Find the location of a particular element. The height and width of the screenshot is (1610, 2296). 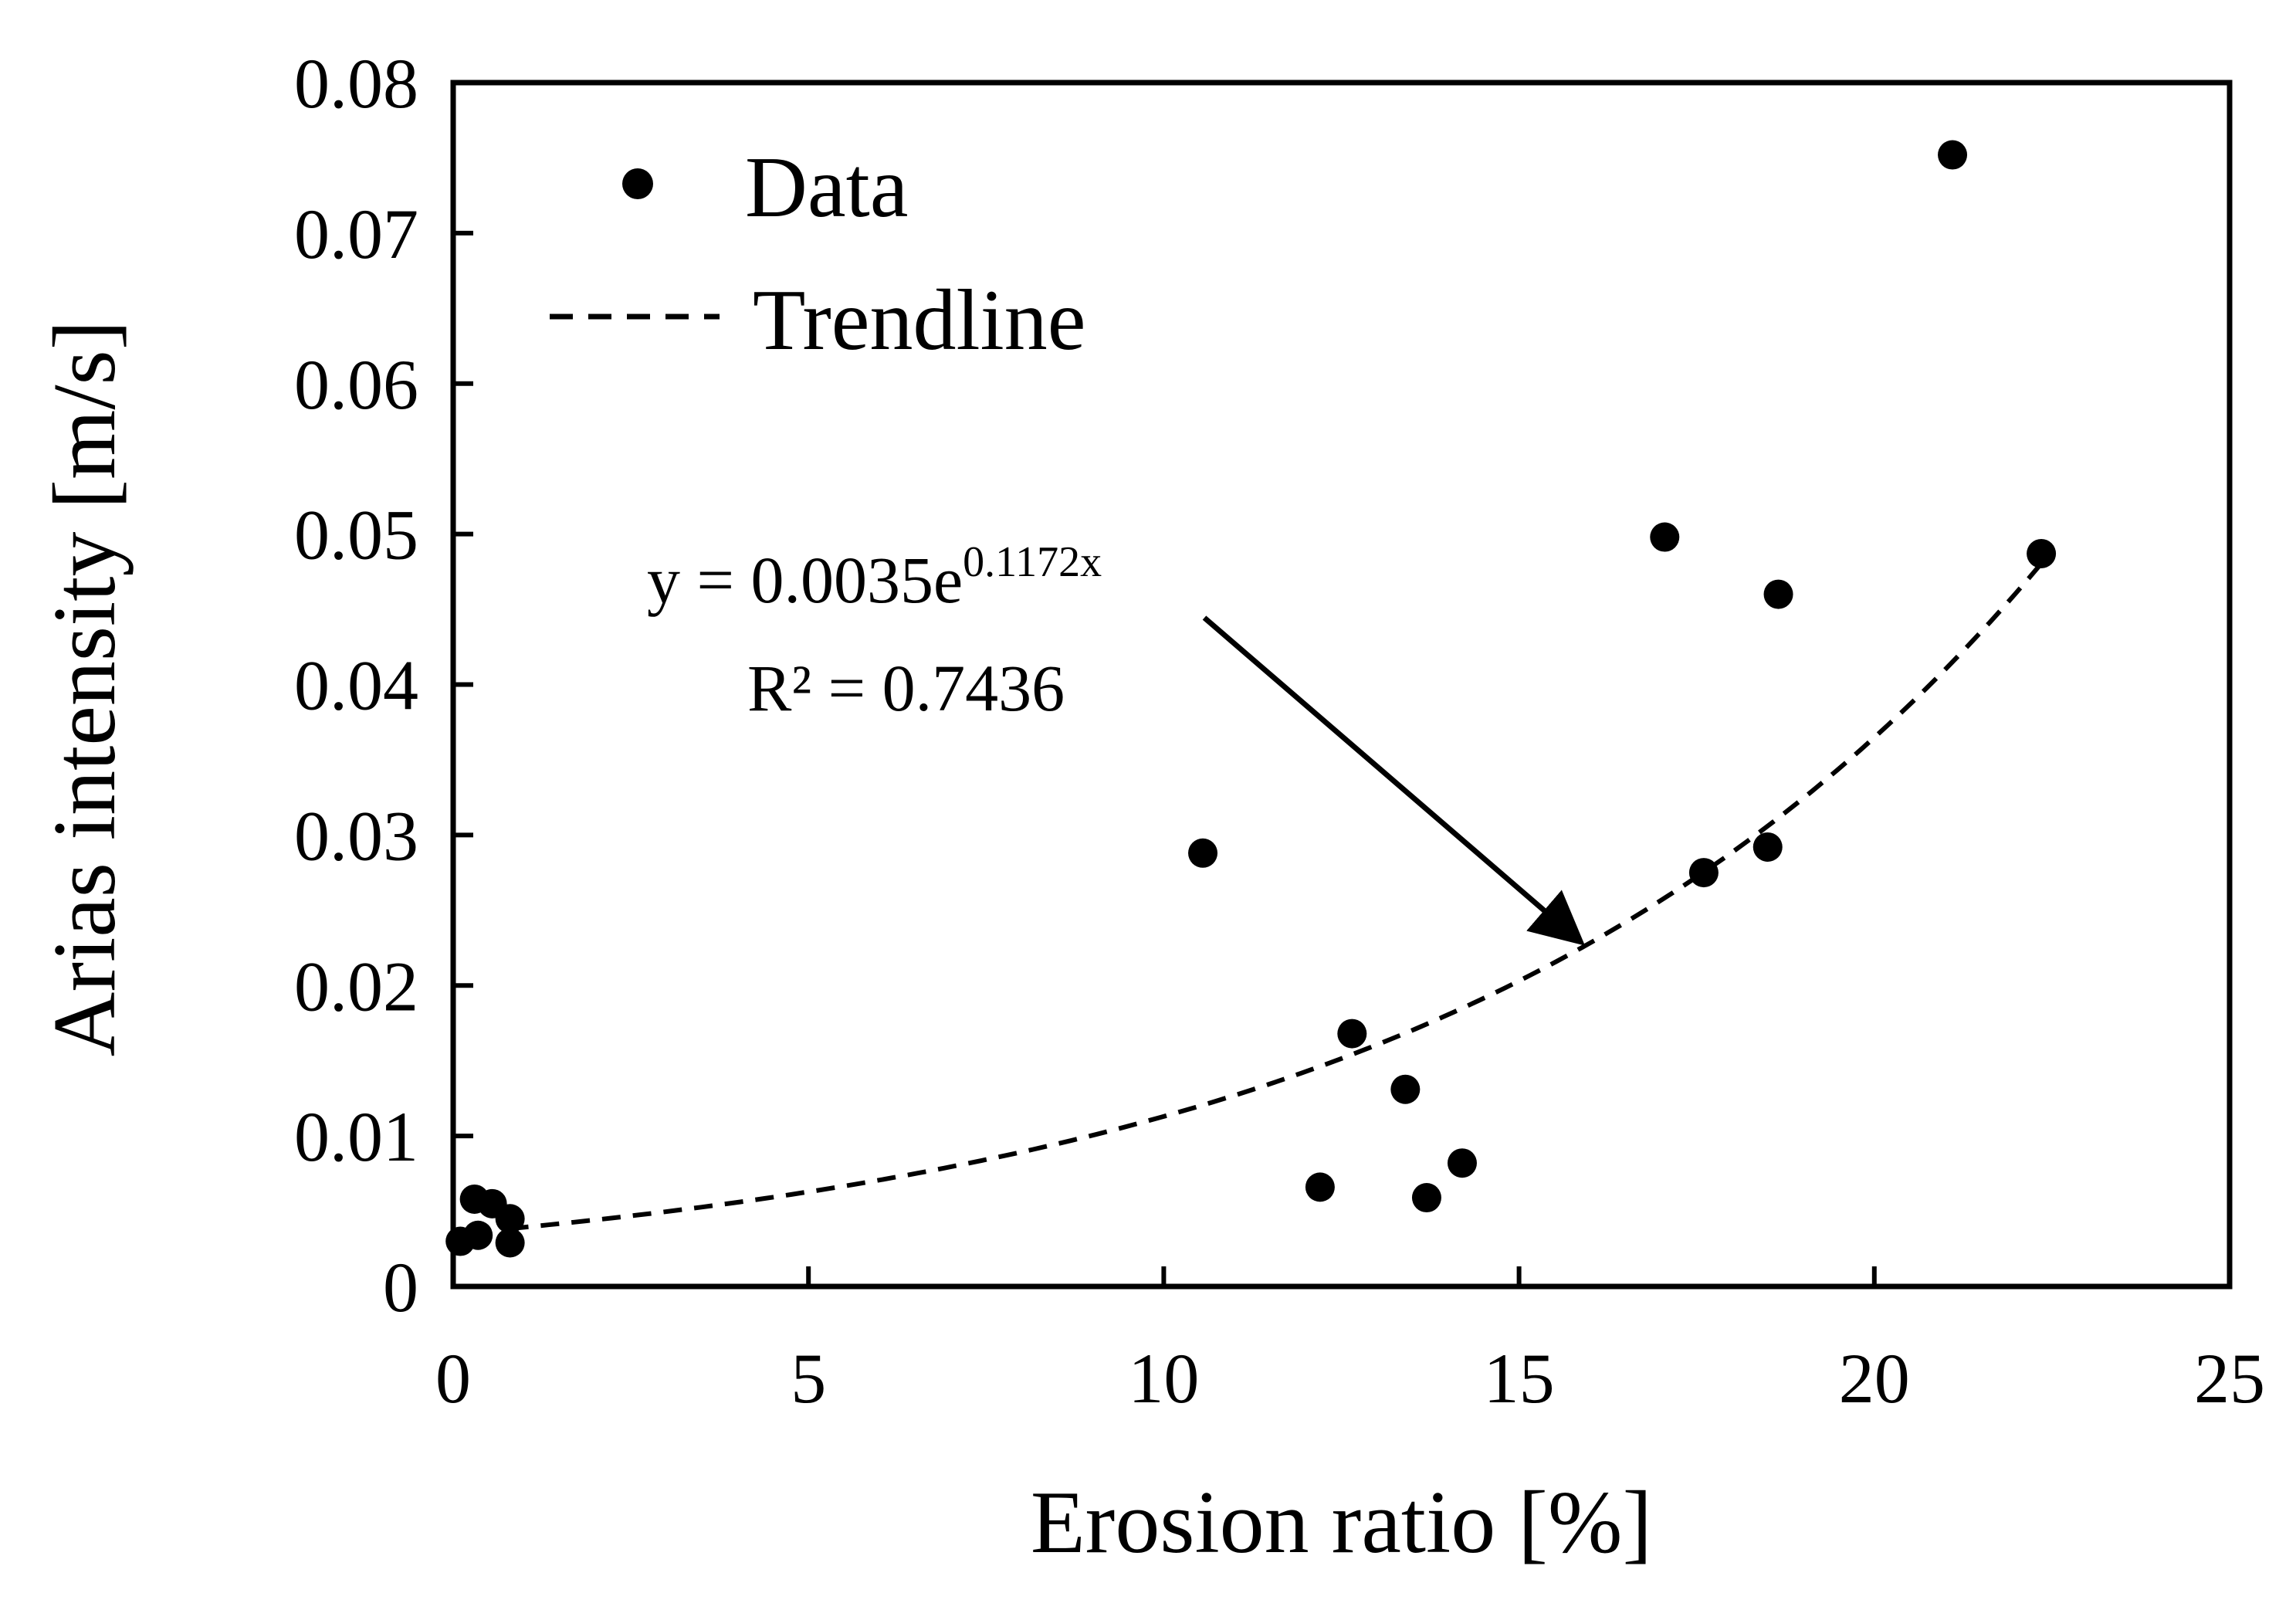

x-axis-title: Erosion ratio [%] is located at coordinates (1341, 1522).